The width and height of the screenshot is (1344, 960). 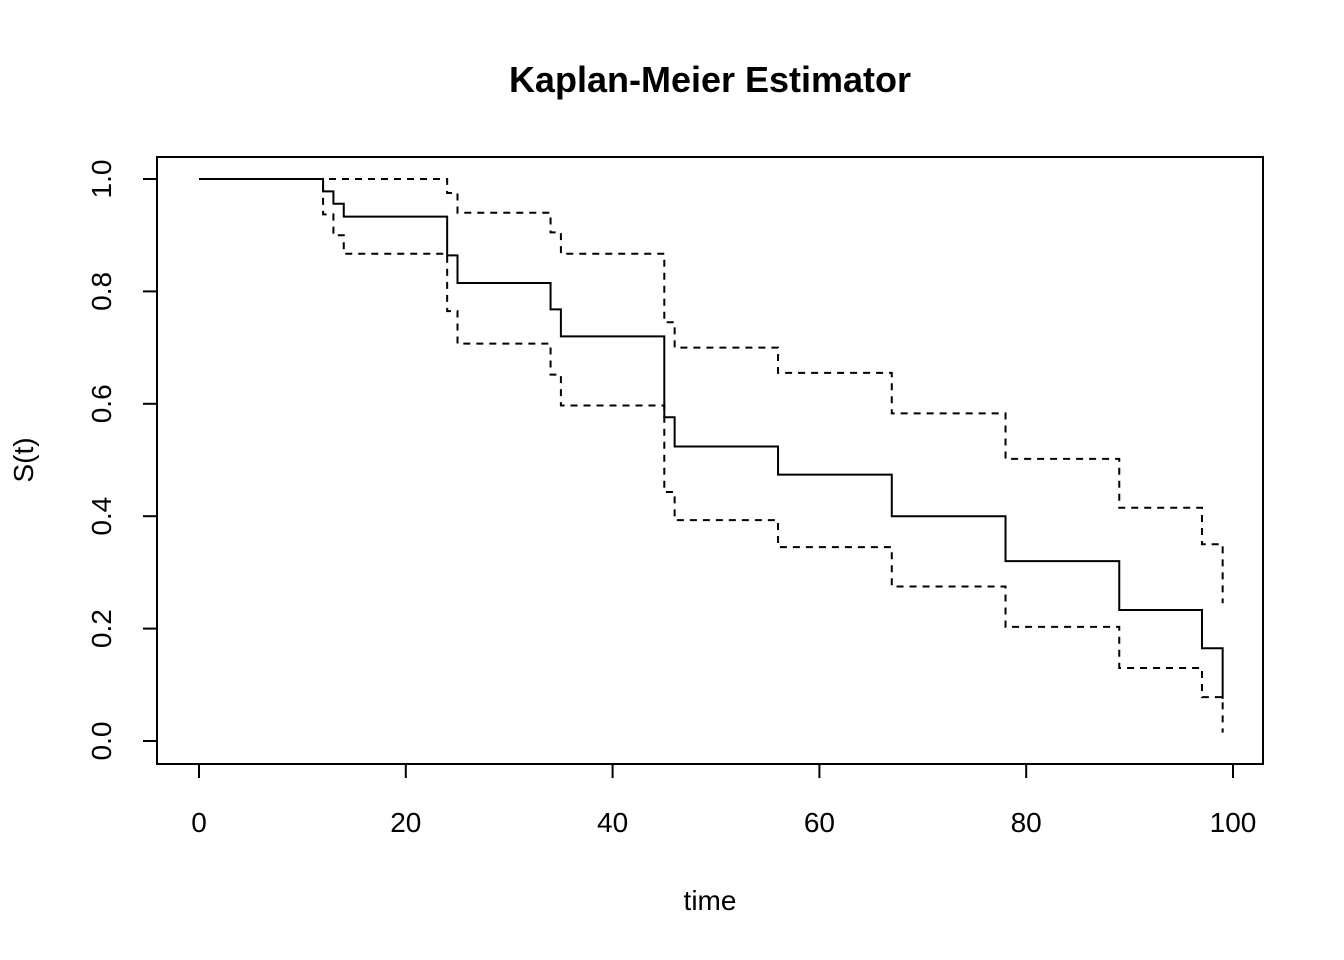 What do you see at coordinates (724, 800) in the screenshot?
I see `x-axis: 0 20 40 60 80 100` at bounding box center [724, 800].